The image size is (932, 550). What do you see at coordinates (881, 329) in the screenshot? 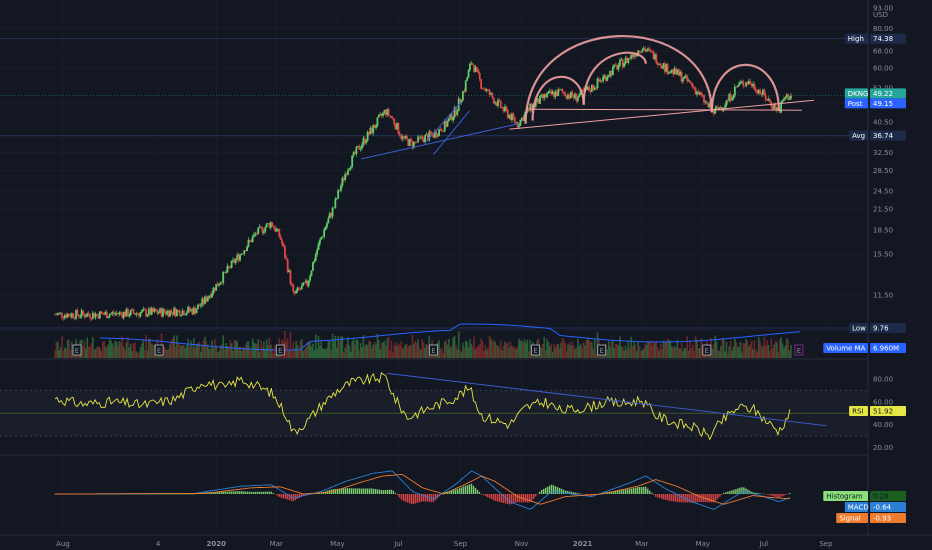
I see `low-tag-value: 9.76` at bounding box center [881, 329].